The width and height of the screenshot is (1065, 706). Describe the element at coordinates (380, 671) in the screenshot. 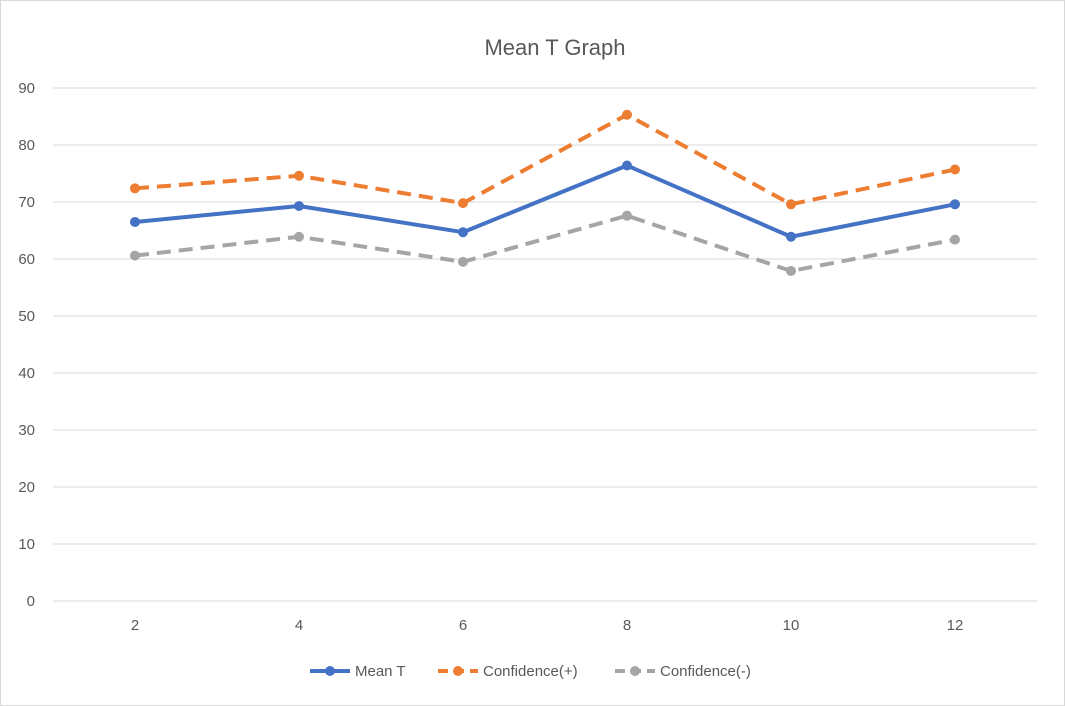

I see `legend-label: Mean T` at that location.